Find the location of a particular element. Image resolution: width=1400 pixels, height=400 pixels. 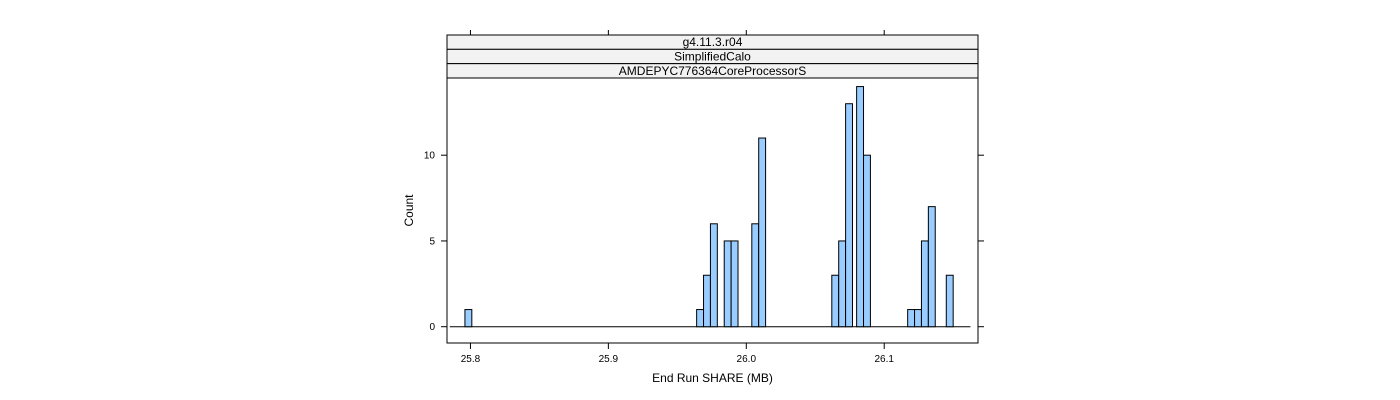

y-tick-label: 0 is located at coordinates (432, 327).